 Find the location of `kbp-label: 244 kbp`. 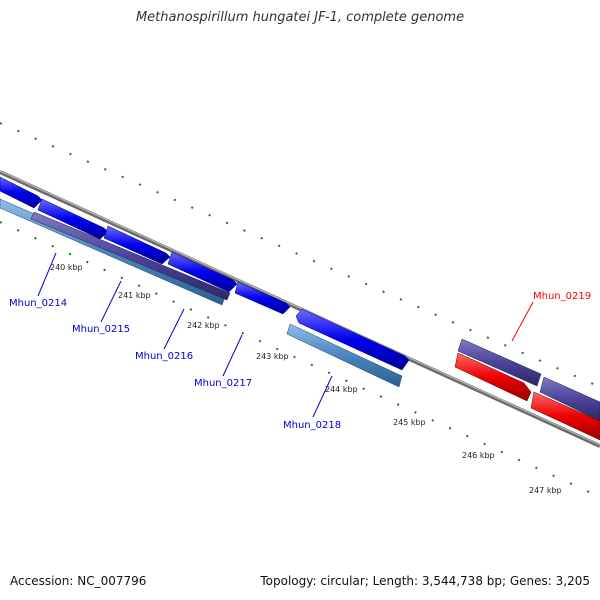

kbp-label: 244 kbp is located at coordinates (341, 389).